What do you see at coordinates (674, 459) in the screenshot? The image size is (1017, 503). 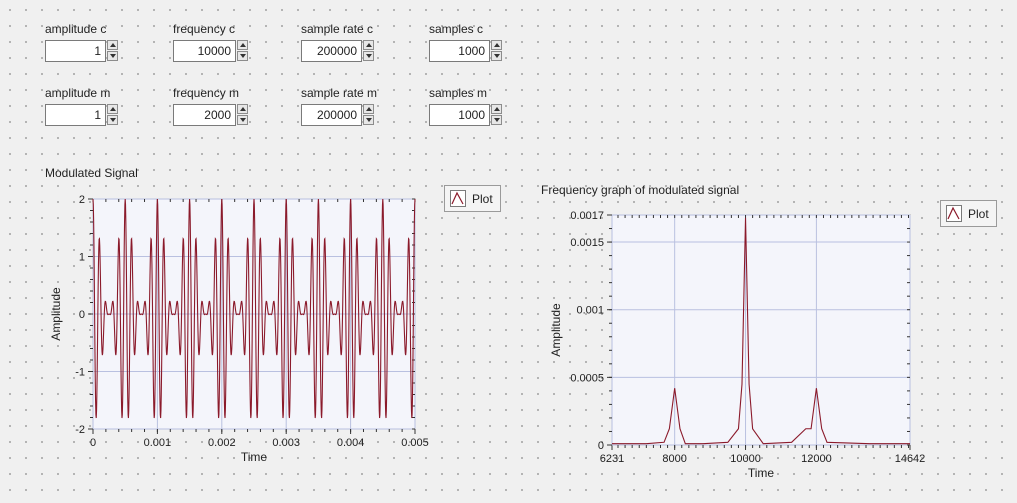 I see `x-tick-label: 8000` at bounding box center [674, 459].